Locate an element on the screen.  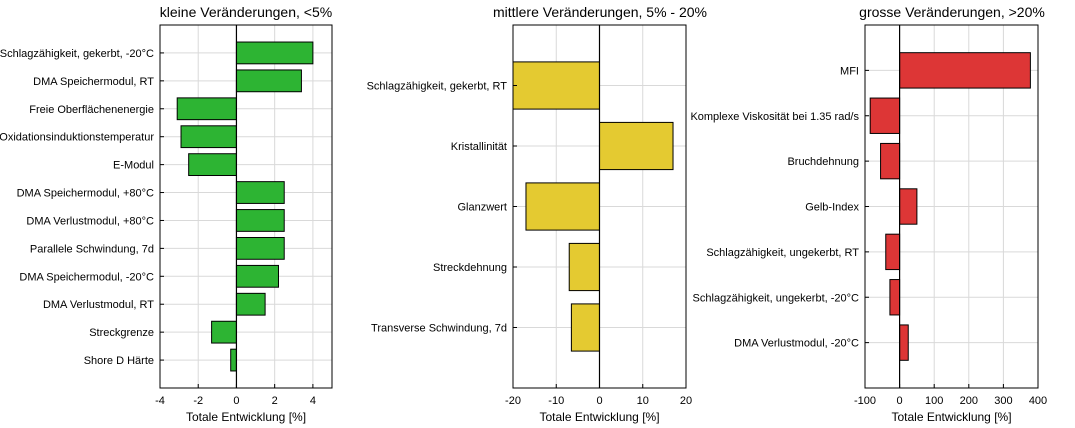
category-label: MFI is located at coordinates (849, 71).